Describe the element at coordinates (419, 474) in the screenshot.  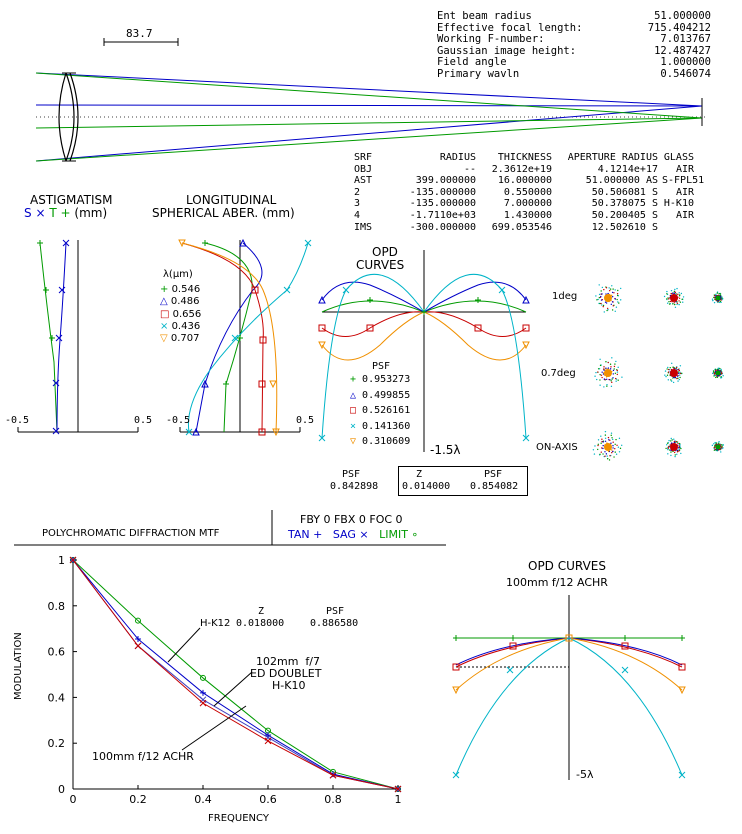
I see `psf-z-label: Z` at that location.